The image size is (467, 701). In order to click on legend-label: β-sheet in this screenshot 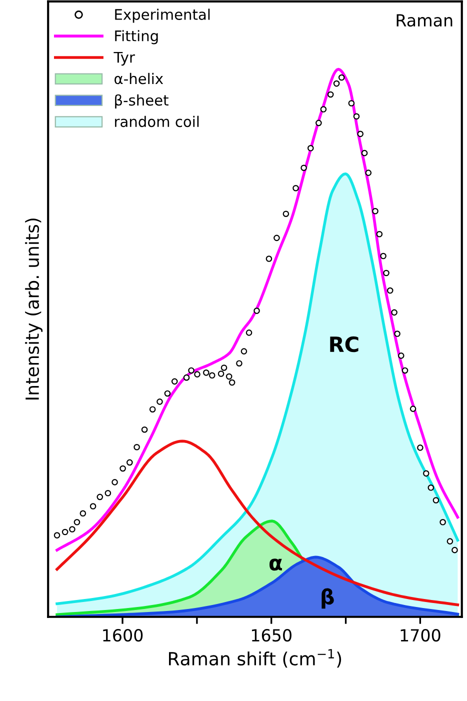, I will do `click(141, 101)`.